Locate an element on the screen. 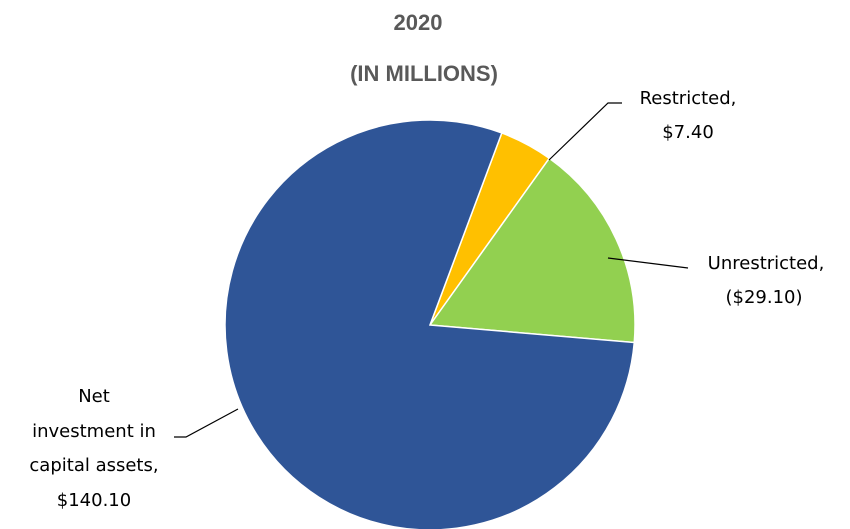 The image size is (850, 529). data-label-unrestricted-name: Unrestricted, is located at coordinates (766, 263).